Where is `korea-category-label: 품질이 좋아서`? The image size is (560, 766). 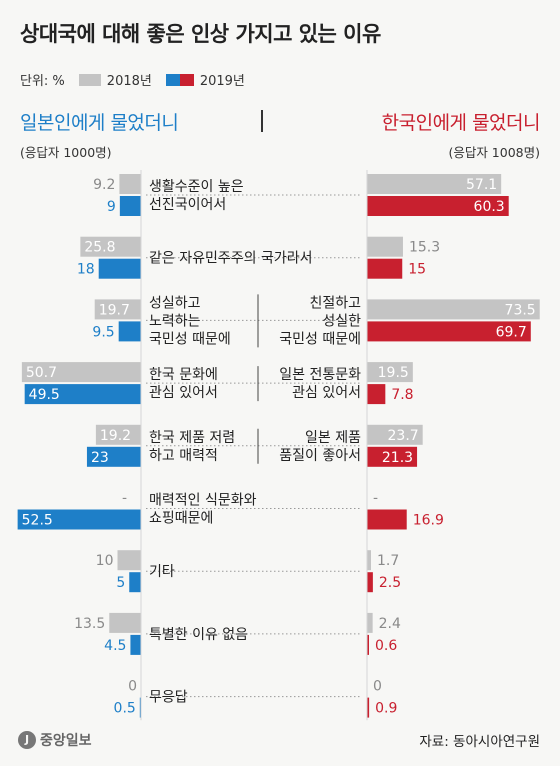
korea-category-label: 품질이 좋아서 is located at coordinates (320, 456).